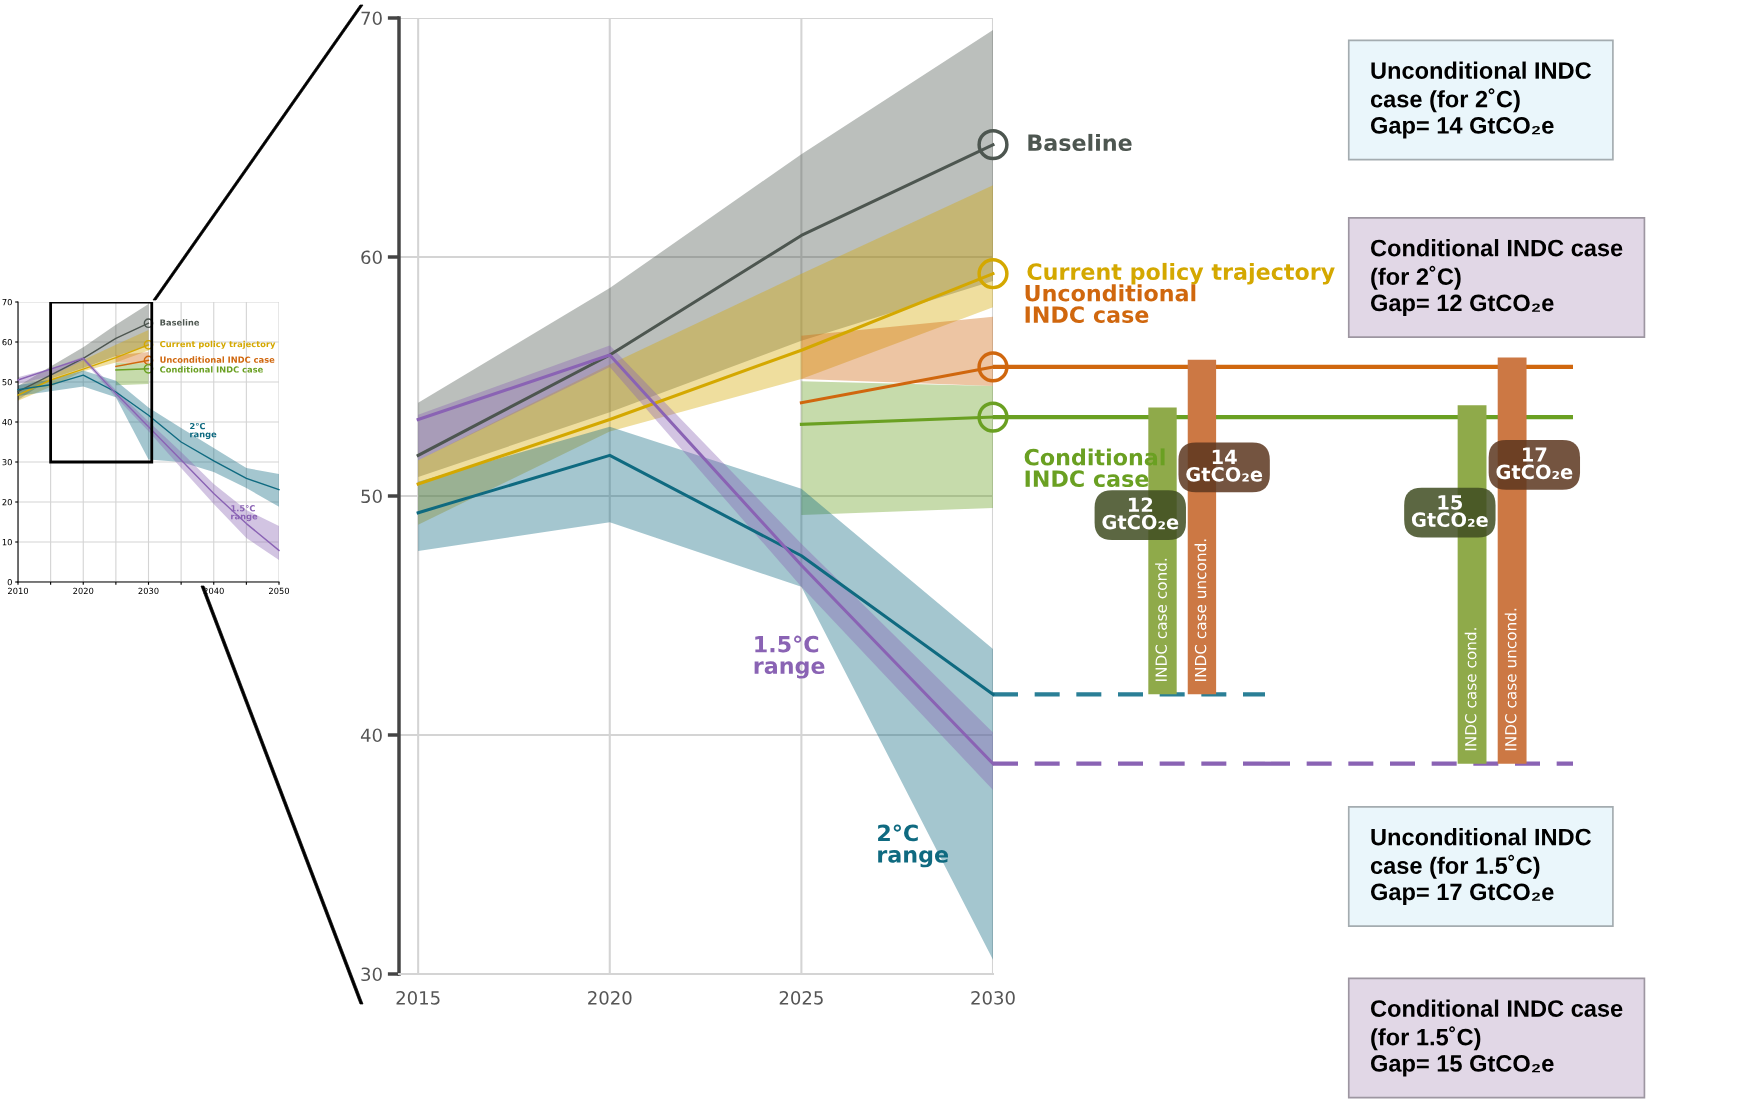  I want to click on data-label: 15 GtCO₂e, so click(1449, 511).